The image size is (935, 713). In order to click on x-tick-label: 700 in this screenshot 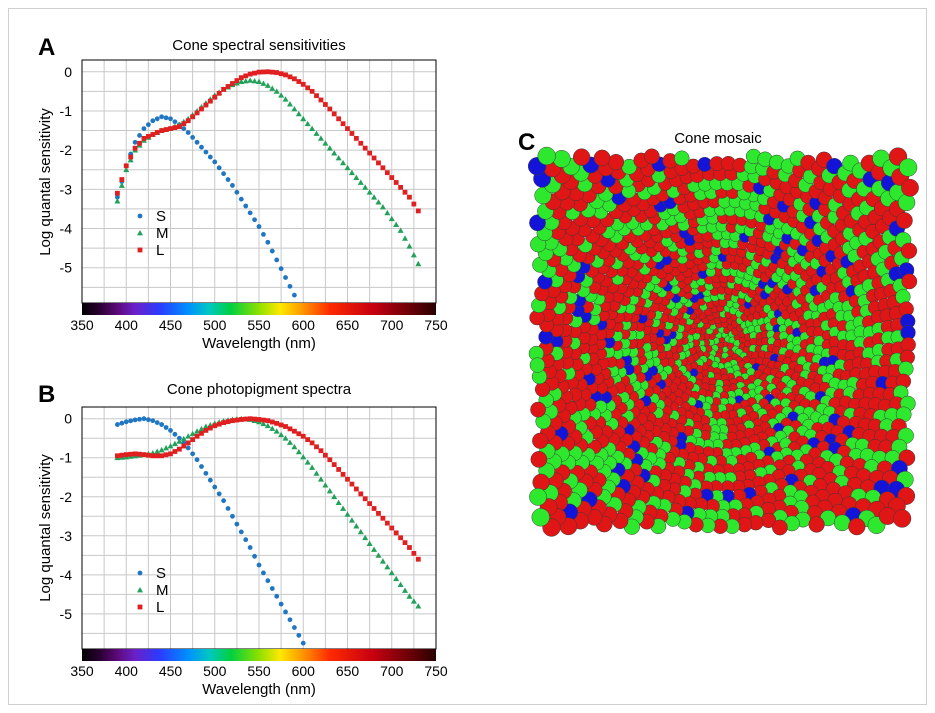, I will do `click(392, 671)`.